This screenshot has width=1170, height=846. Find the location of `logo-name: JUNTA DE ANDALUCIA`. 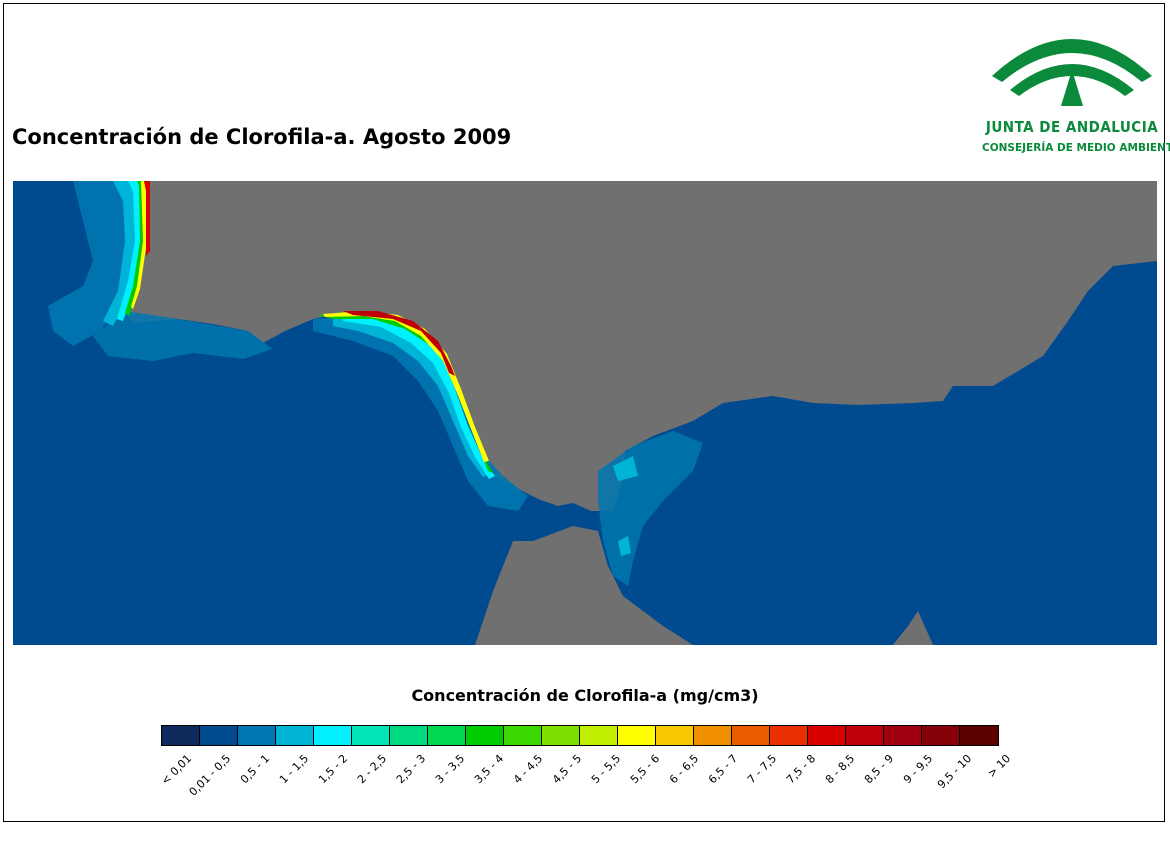

logo-name: JUNTA DE ANDALUCIA is located at coordinates (1072, 127).